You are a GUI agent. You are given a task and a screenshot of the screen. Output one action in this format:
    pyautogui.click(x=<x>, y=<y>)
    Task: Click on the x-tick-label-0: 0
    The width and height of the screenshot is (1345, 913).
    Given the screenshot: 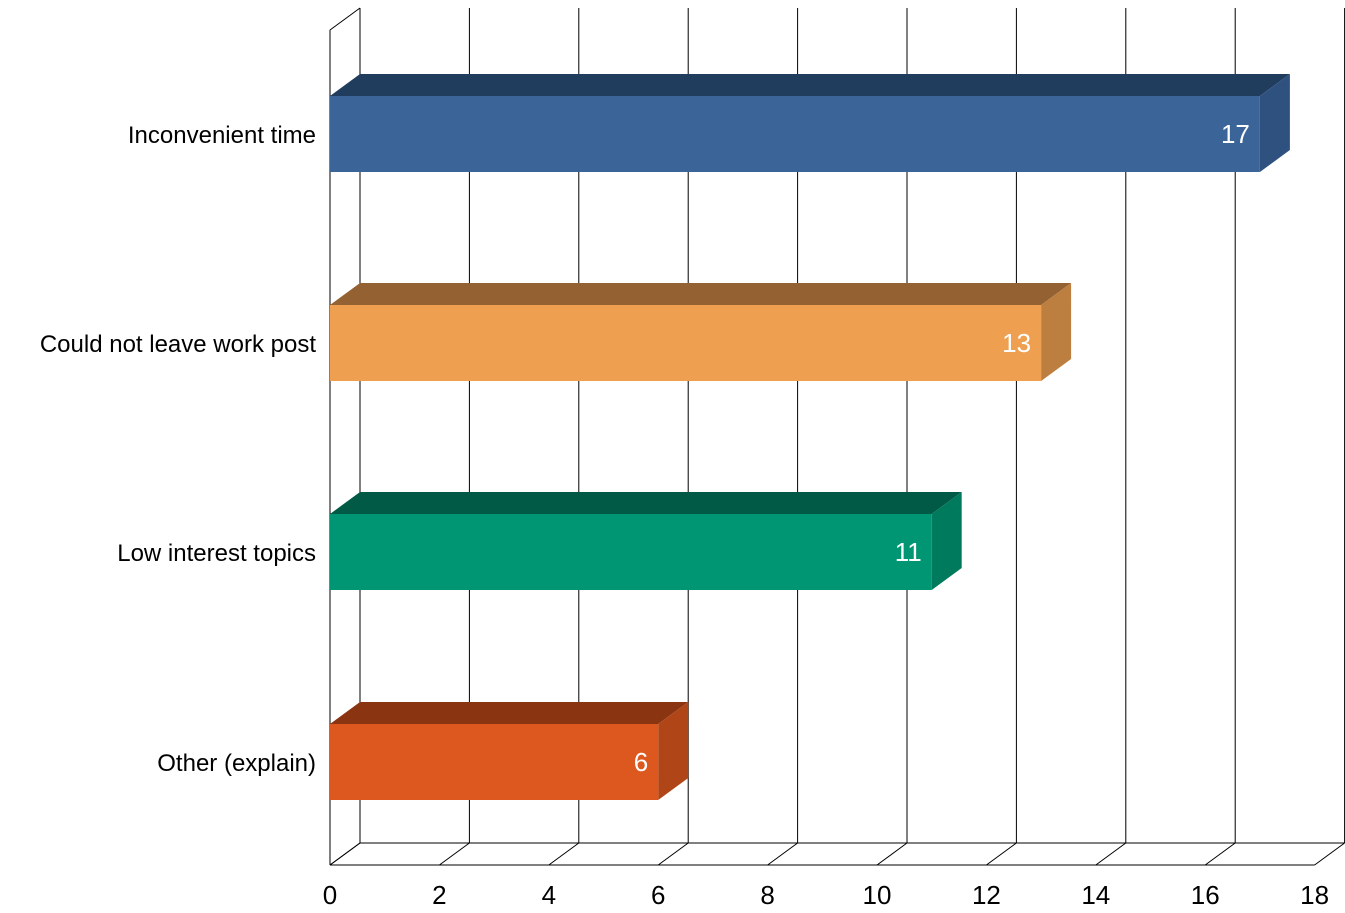 What is the action you would take?
    pyautogui.click(x=330, y=895)
    